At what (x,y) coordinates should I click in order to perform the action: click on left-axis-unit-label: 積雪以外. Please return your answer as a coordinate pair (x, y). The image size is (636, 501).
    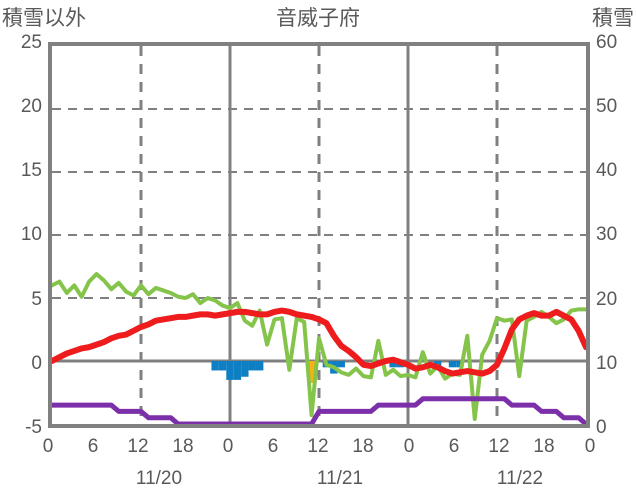
    Looking at the image, I should click on (44, 18).